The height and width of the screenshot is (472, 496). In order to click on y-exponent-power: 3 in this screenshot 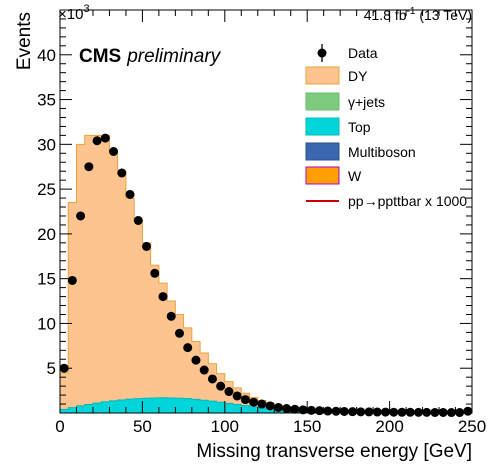, I will do `click(86, 9)`.